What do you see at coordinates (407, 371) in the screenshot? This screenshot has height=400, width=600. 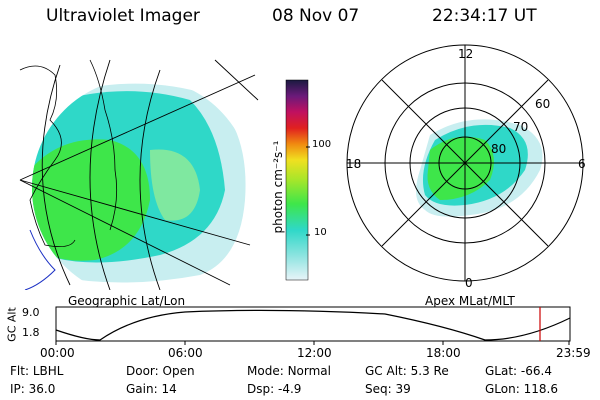 I see `info-gc-alt: GC Alt: 5.3 Re` at bounding box center [407, 371].